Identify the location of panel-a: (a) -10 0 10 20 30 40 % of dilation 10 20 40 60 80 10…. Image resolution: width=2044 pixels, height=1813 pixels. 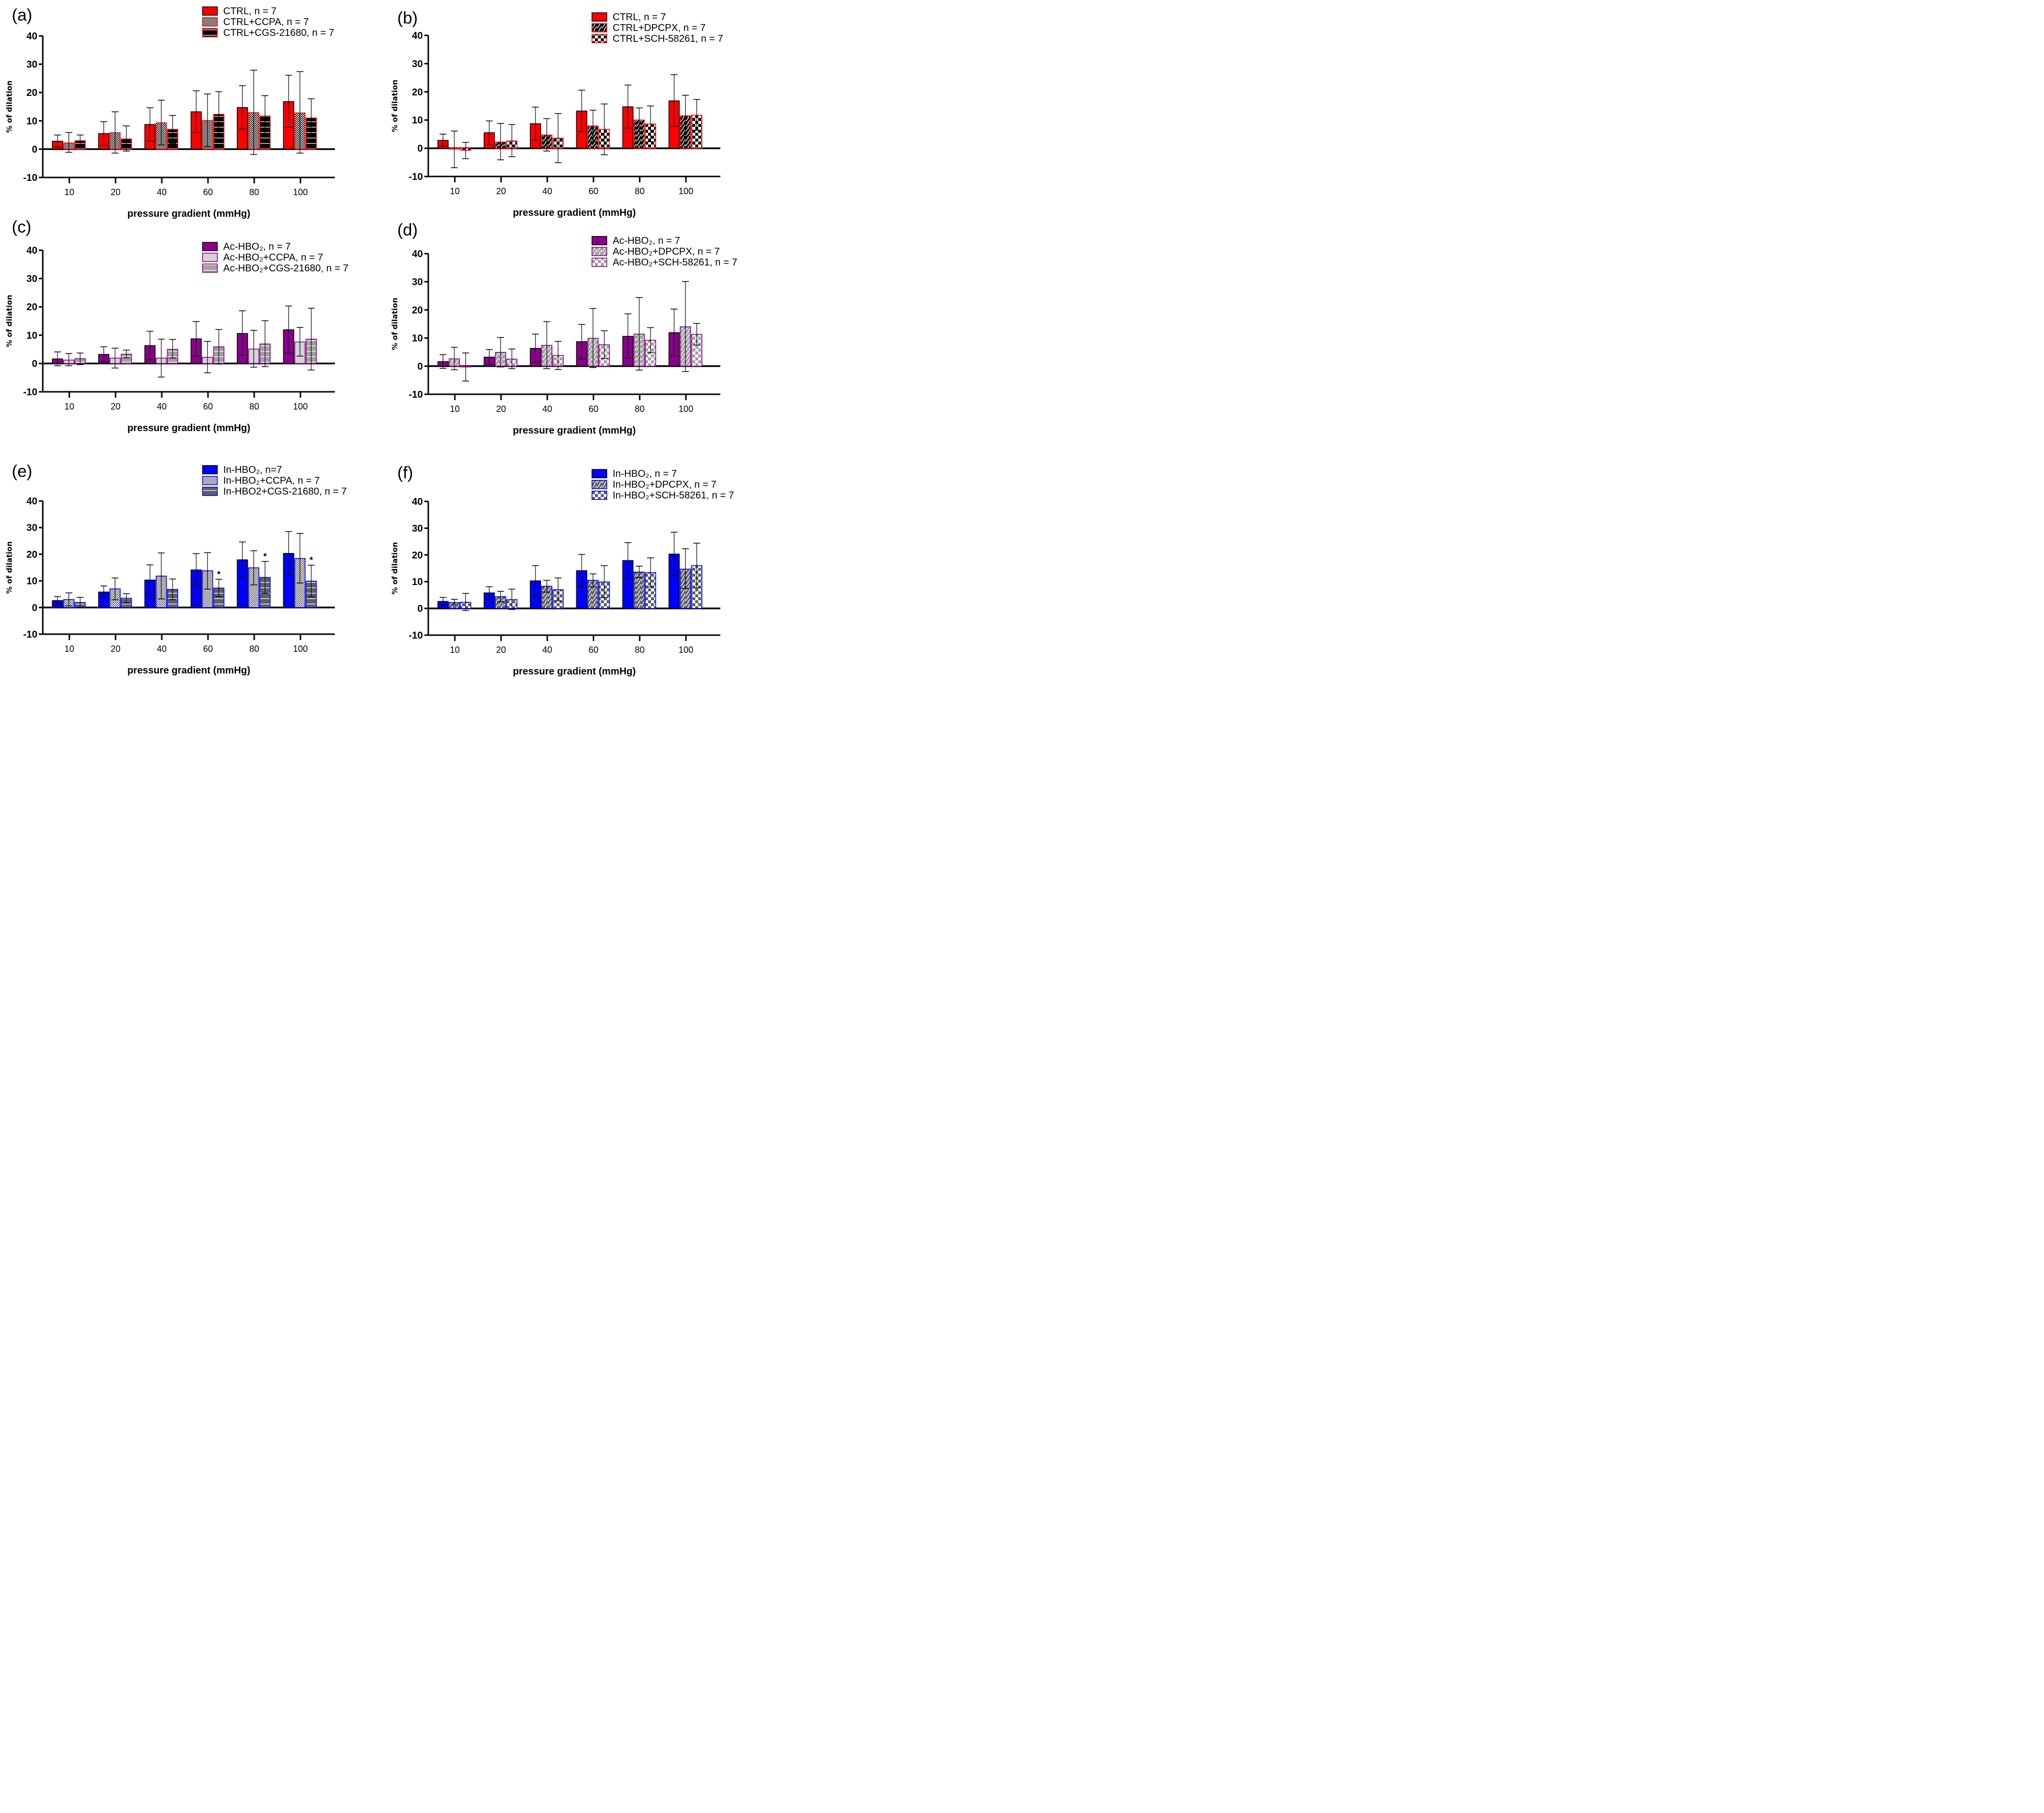
(192, 113).